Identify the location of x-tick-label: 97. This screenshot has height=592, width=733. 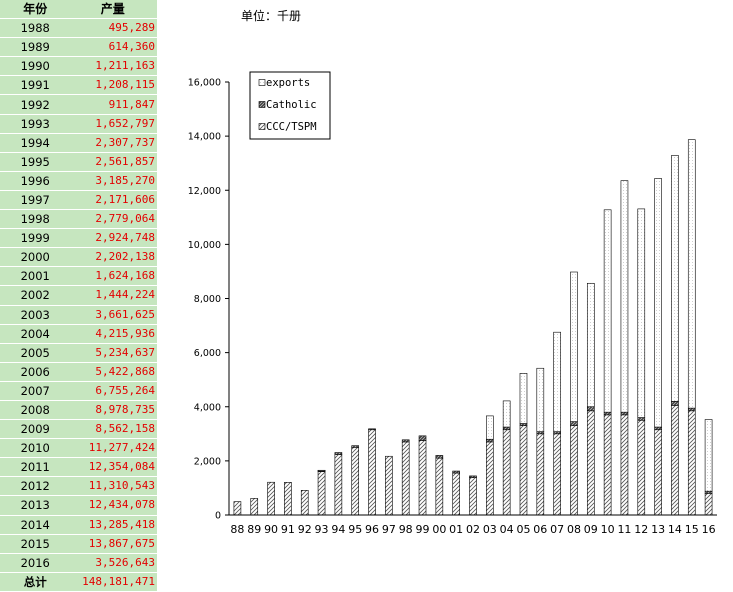
(389, 529).